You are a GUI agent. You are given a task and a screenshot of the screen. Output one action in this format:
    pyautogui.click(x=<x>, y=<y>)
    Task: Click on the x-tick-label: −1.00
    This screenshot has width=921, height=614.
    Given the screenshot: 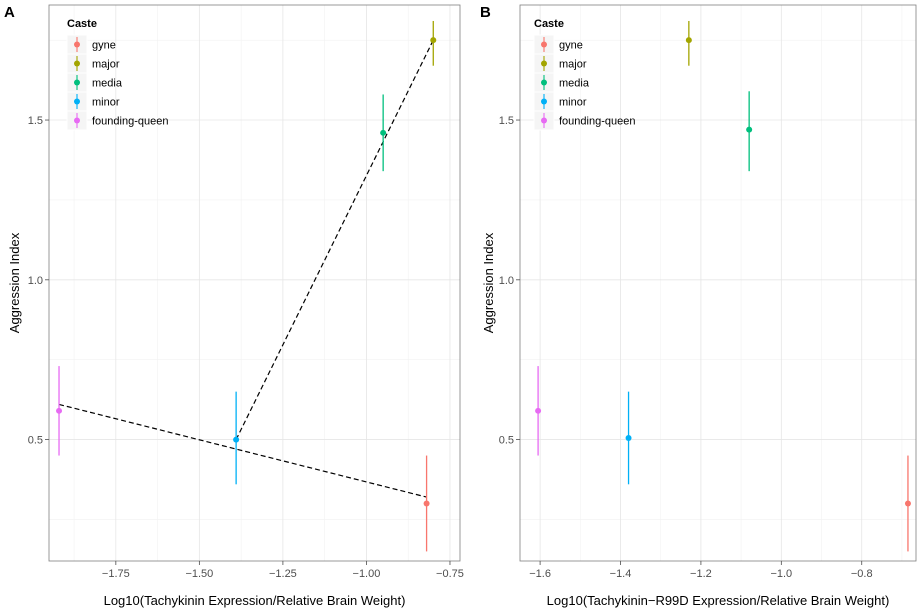 What is the action you would take?
    pyautogui.click(x=367, y=574)
    